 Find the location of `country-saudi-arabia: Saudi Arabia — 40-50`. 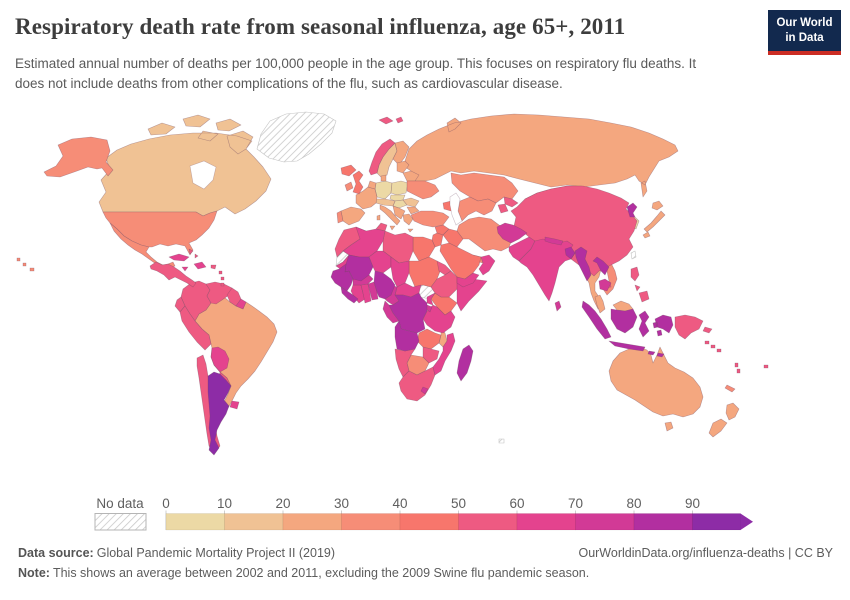

country-saudi-arabia: Saudi Arabia — 40-50 is located at coordinates (460, 261).